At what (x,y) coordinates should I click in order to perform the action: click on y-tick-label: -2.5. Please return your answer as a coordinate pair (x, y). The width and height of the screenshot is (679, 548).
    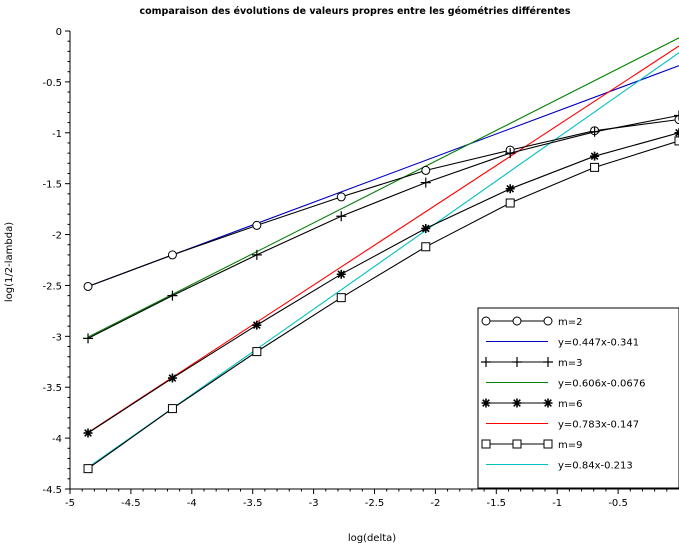
    Looking at the image, I should click on (52, 286).